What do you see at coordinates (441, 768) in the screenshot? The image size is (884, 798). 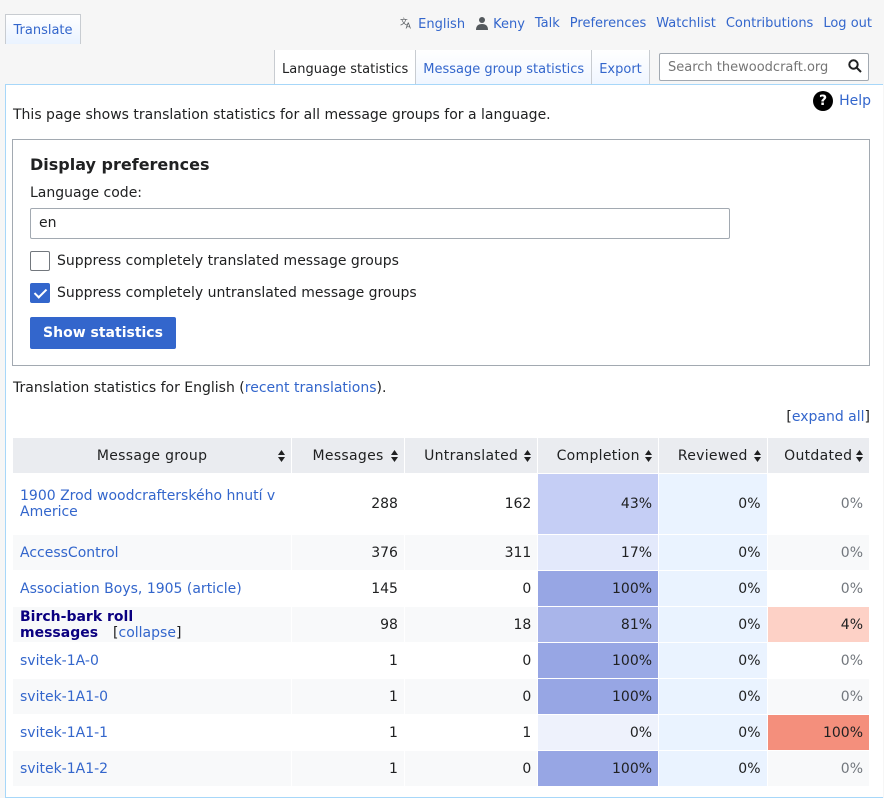 I see `table-row: svitek-1A1-2 1 0 100% 0% 0%` at bounding box center [441, 768].